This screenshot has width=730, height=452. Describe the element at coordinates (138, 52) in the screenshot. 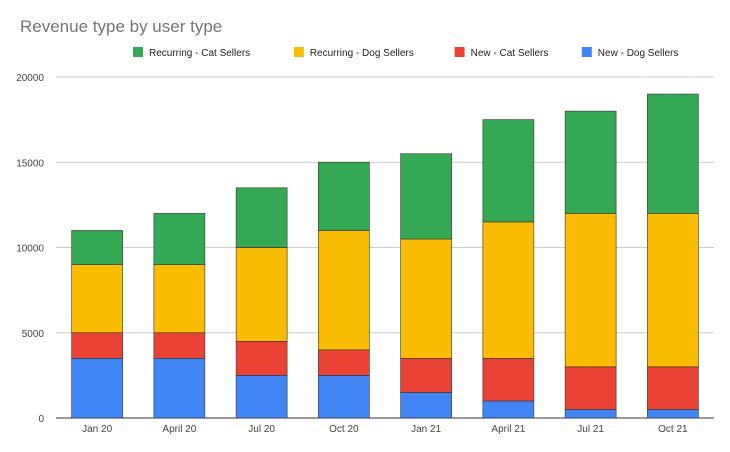

I see `legend-swatch-recurring-cat-sellers` at that location.